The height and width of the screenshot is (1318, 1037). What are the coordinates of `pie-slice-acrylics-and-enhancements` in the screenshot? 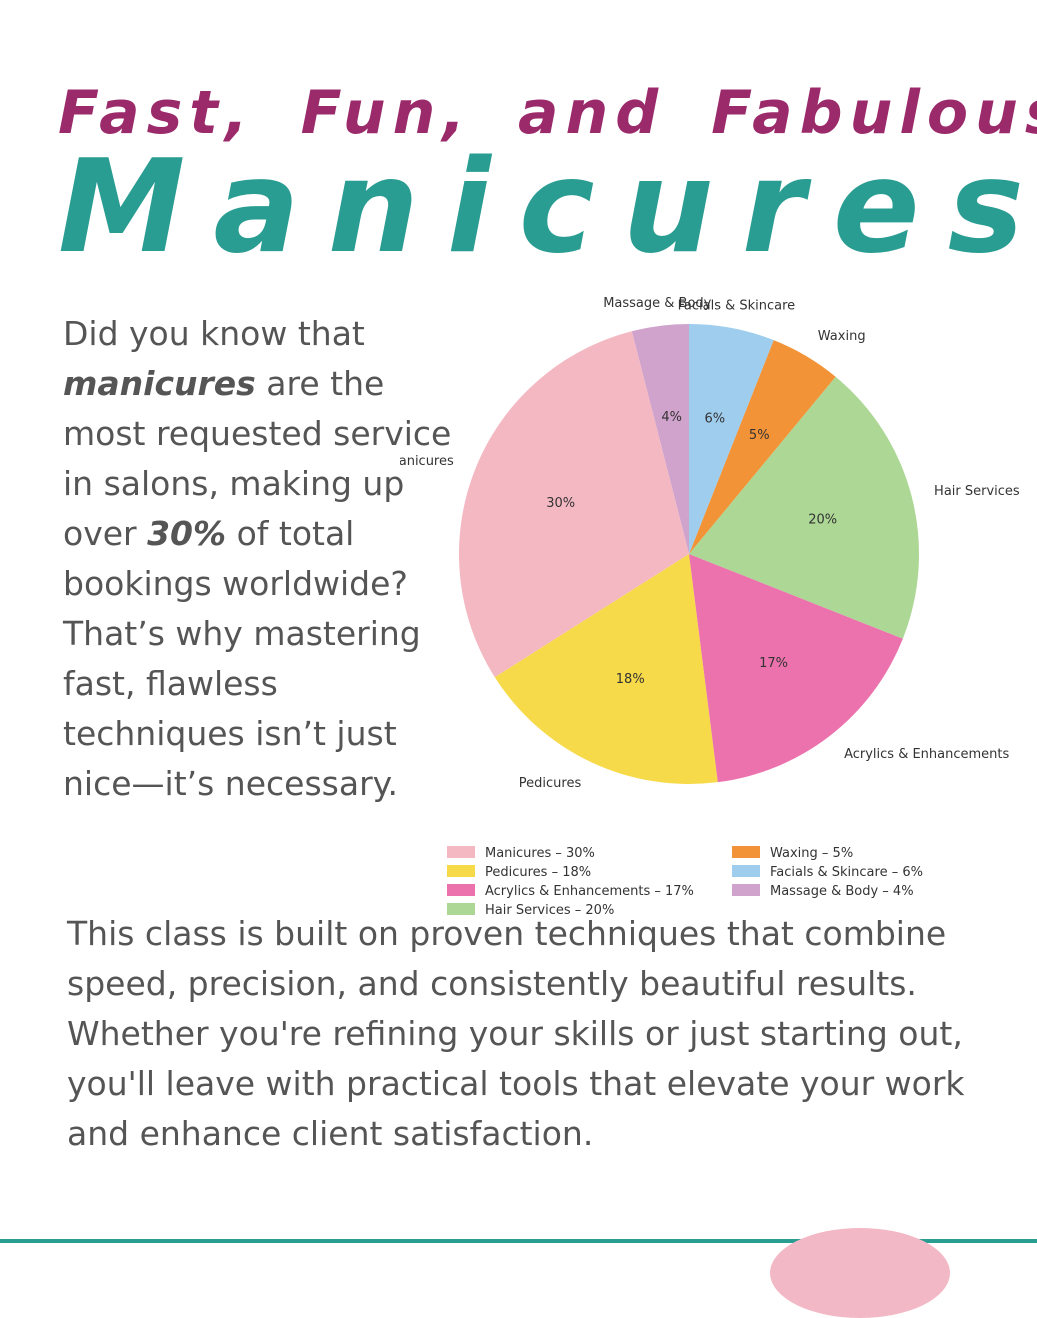 It's located at (796, 668).